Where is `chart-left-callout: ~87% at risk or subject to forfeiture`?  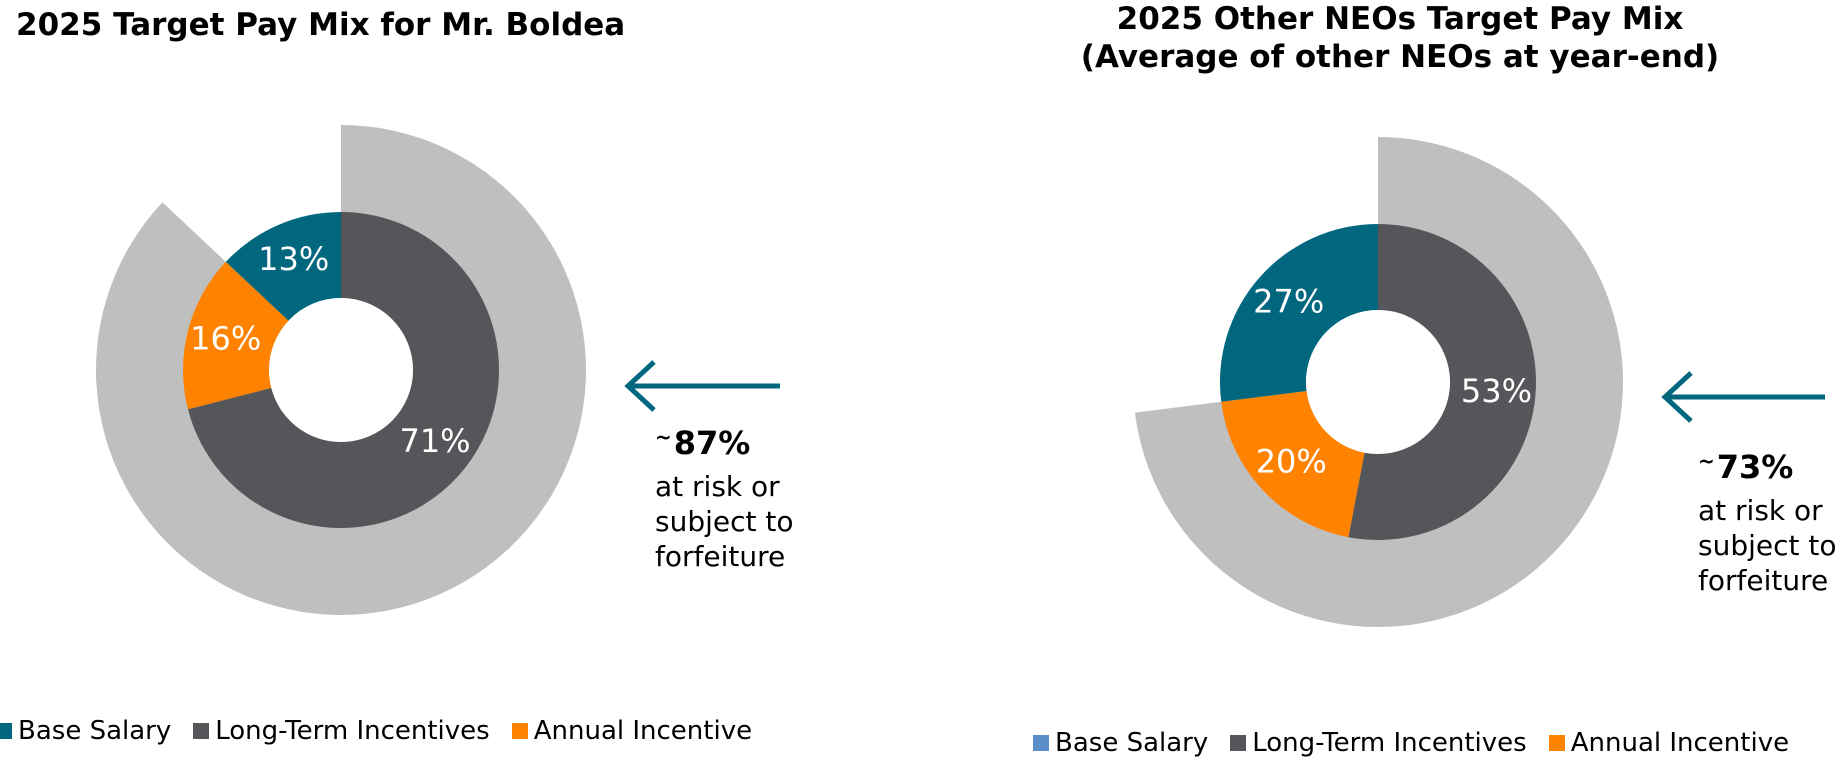
chart-left-callout: ~87% at risk or subject to forfeiture is located at coordinates (724, 497).